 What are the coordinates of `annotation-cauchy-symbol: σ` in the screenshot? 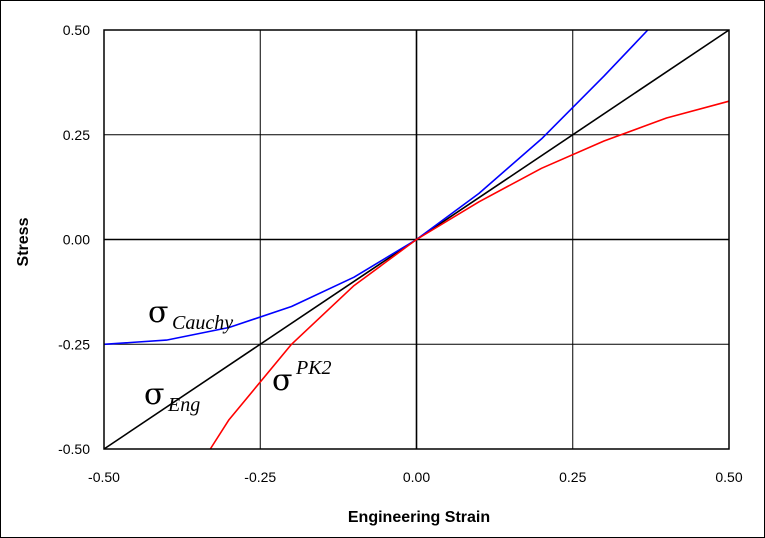 It's located at (158, 312).